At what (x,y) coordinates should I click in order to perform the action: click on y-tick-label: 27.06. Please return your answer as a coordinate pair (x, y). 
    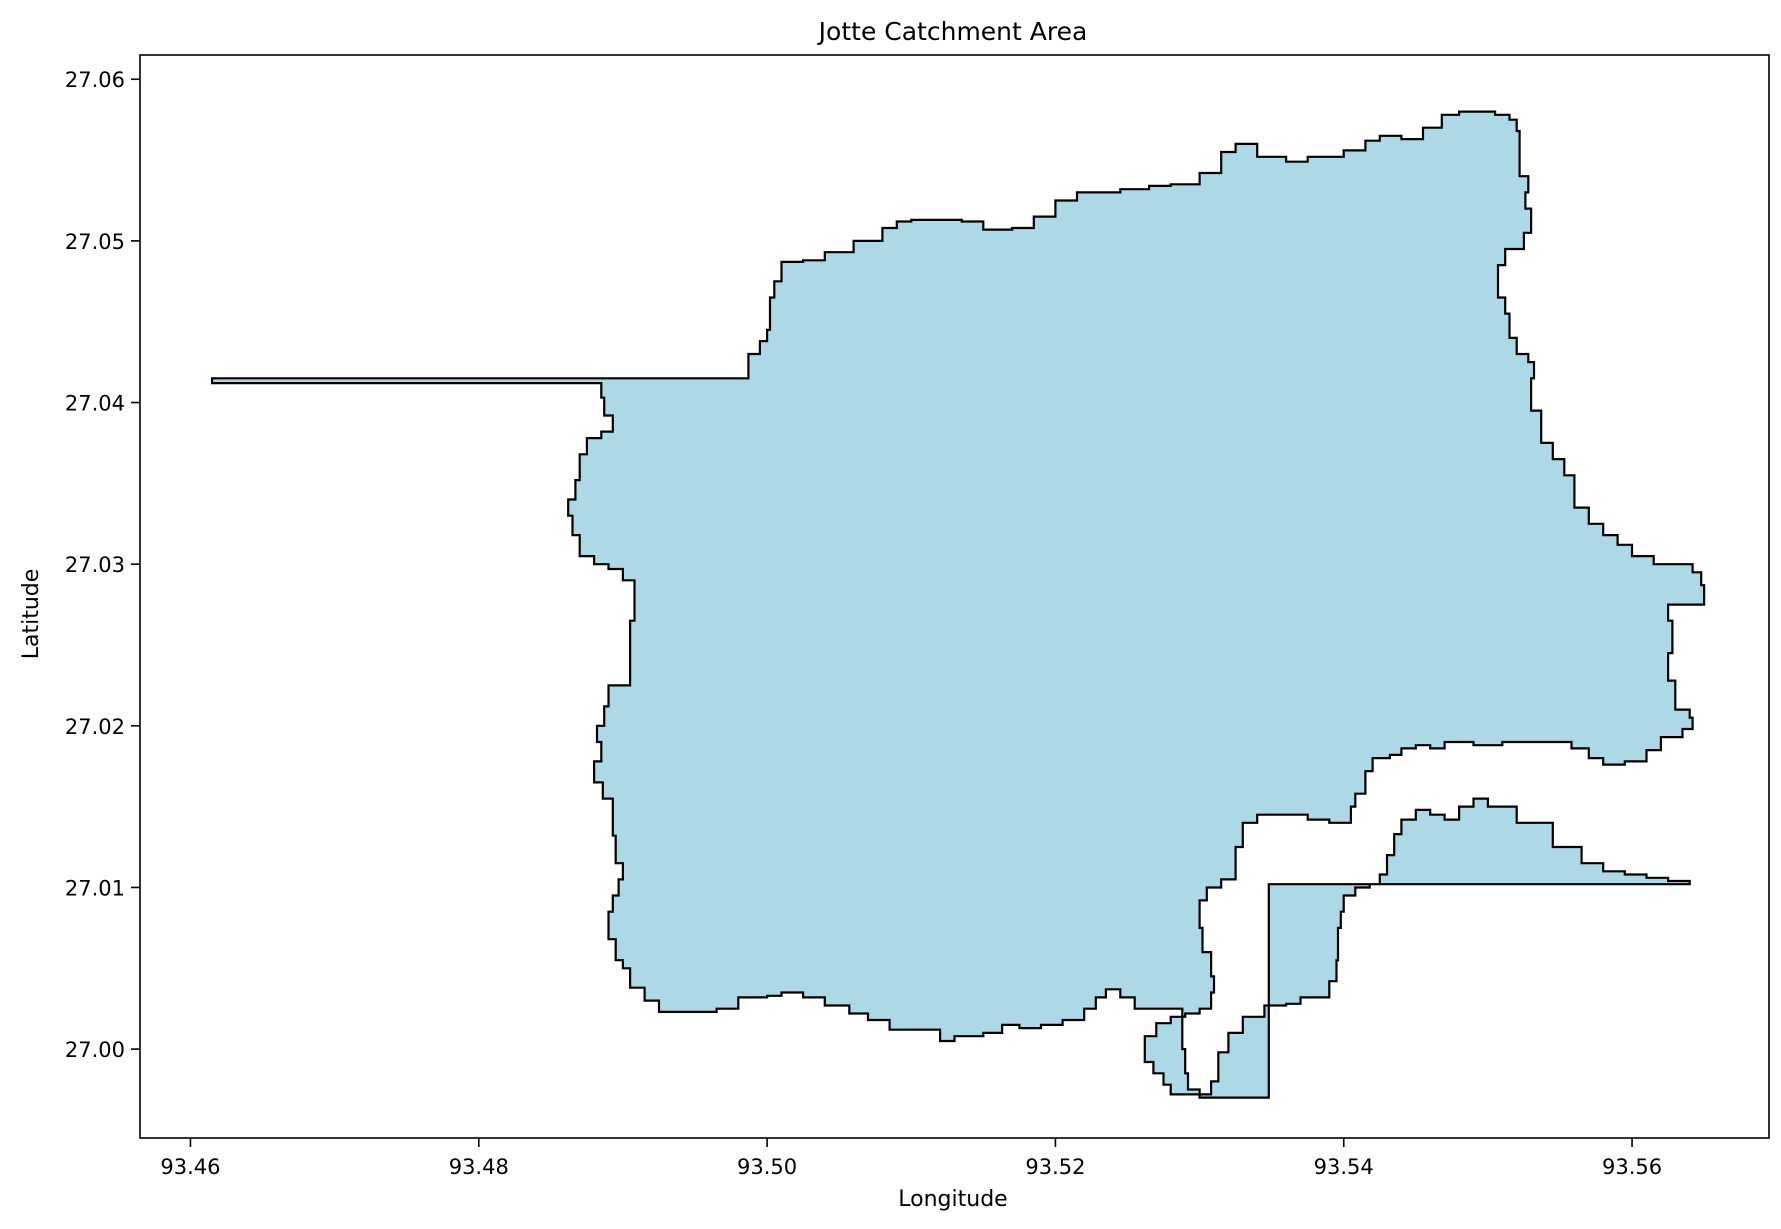
    Looking at the image, I should click on (95, 80).